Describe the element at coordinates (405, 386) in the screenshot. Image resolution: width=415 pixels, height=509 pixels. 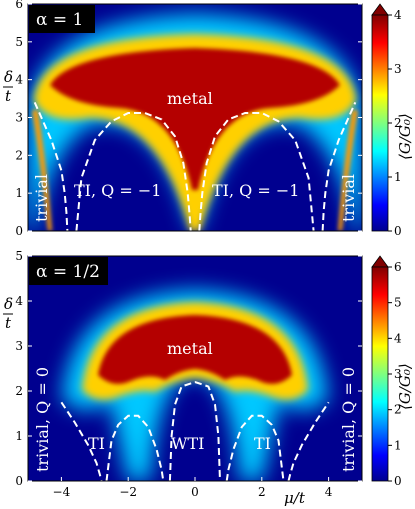
I see `colorbar-bottom-label: ⟨G/G₀⟩` at that location.